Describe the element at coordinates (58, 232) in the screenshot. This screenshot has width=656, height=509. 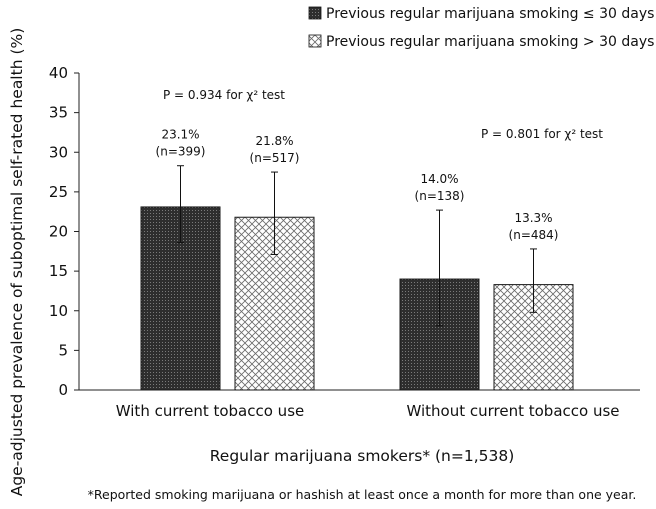
I see `y-tick-label: 20` at that location.